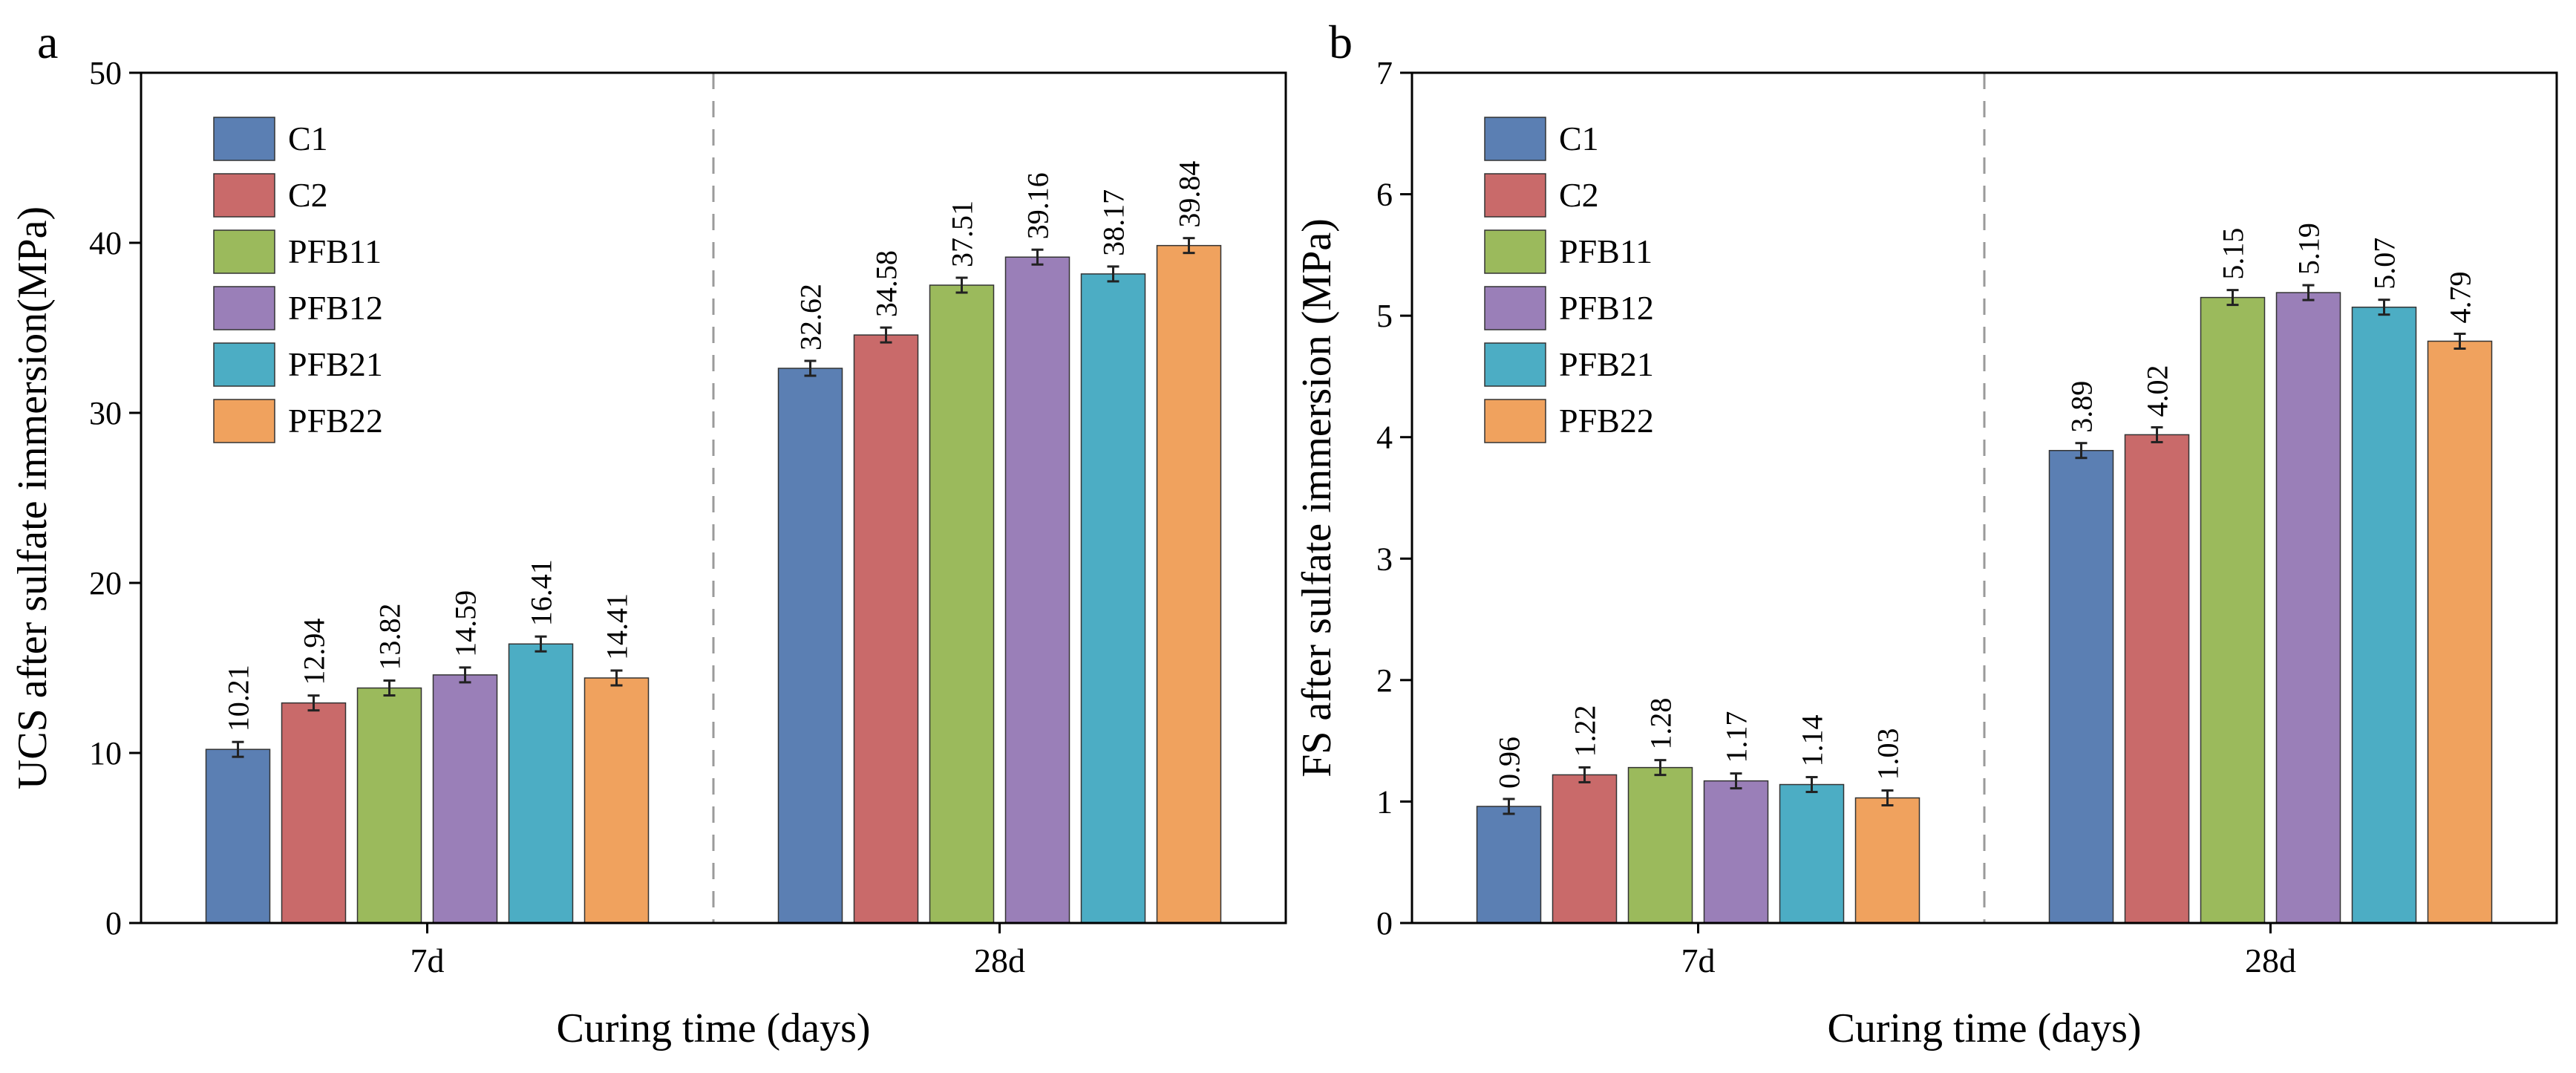 This screenshot has height=1073, width=2576. I want to click on legend: C1 C2 PFB11 PFB12 PFB21 PFB22, so click(1569, 280).